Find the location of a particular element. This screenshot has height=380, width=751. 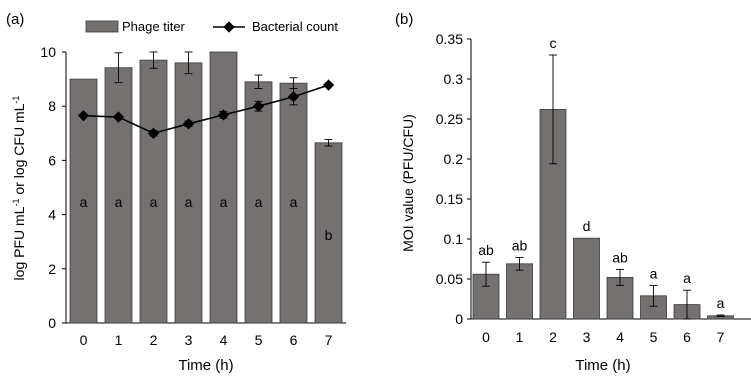

panel-a-y-tick-label: 10 is located at coordinates (48, 52).